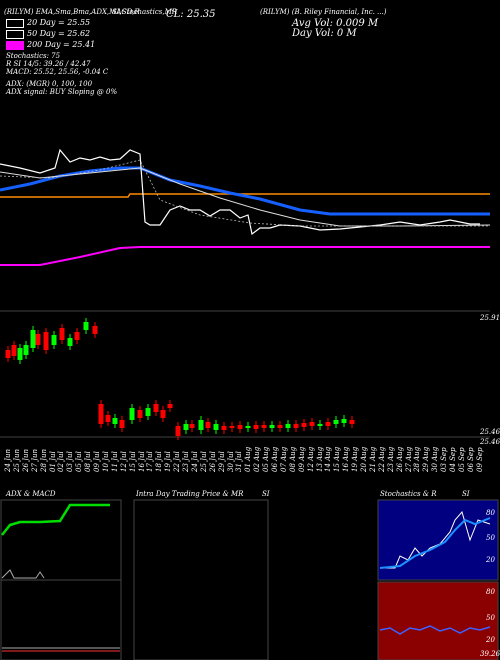 The image size is (500, 660). Describe the element at coordinates (490, 592) in the screenshot. I see `rsi-tick-80: 80` at that location.